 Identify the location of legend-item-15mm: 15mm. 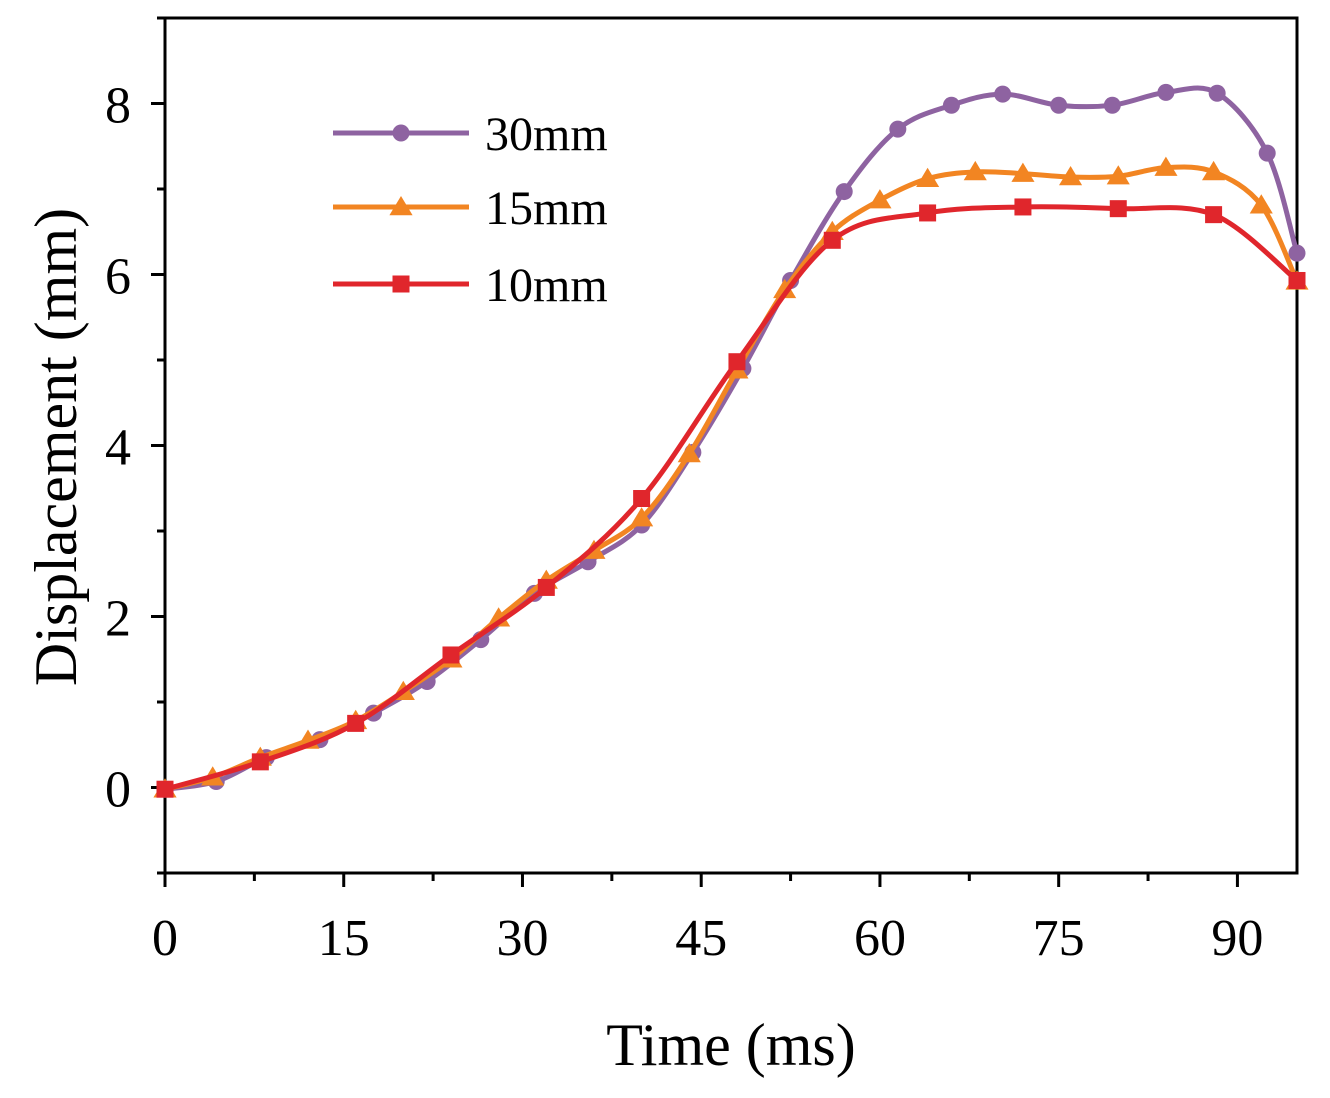
(470, 208).